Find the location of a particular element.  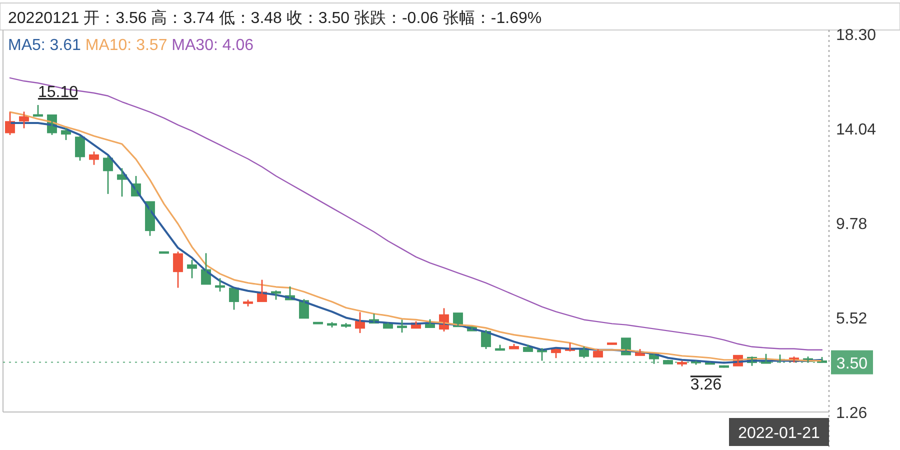

text: MA5: 3.61 is located at coordinates (45, 45).